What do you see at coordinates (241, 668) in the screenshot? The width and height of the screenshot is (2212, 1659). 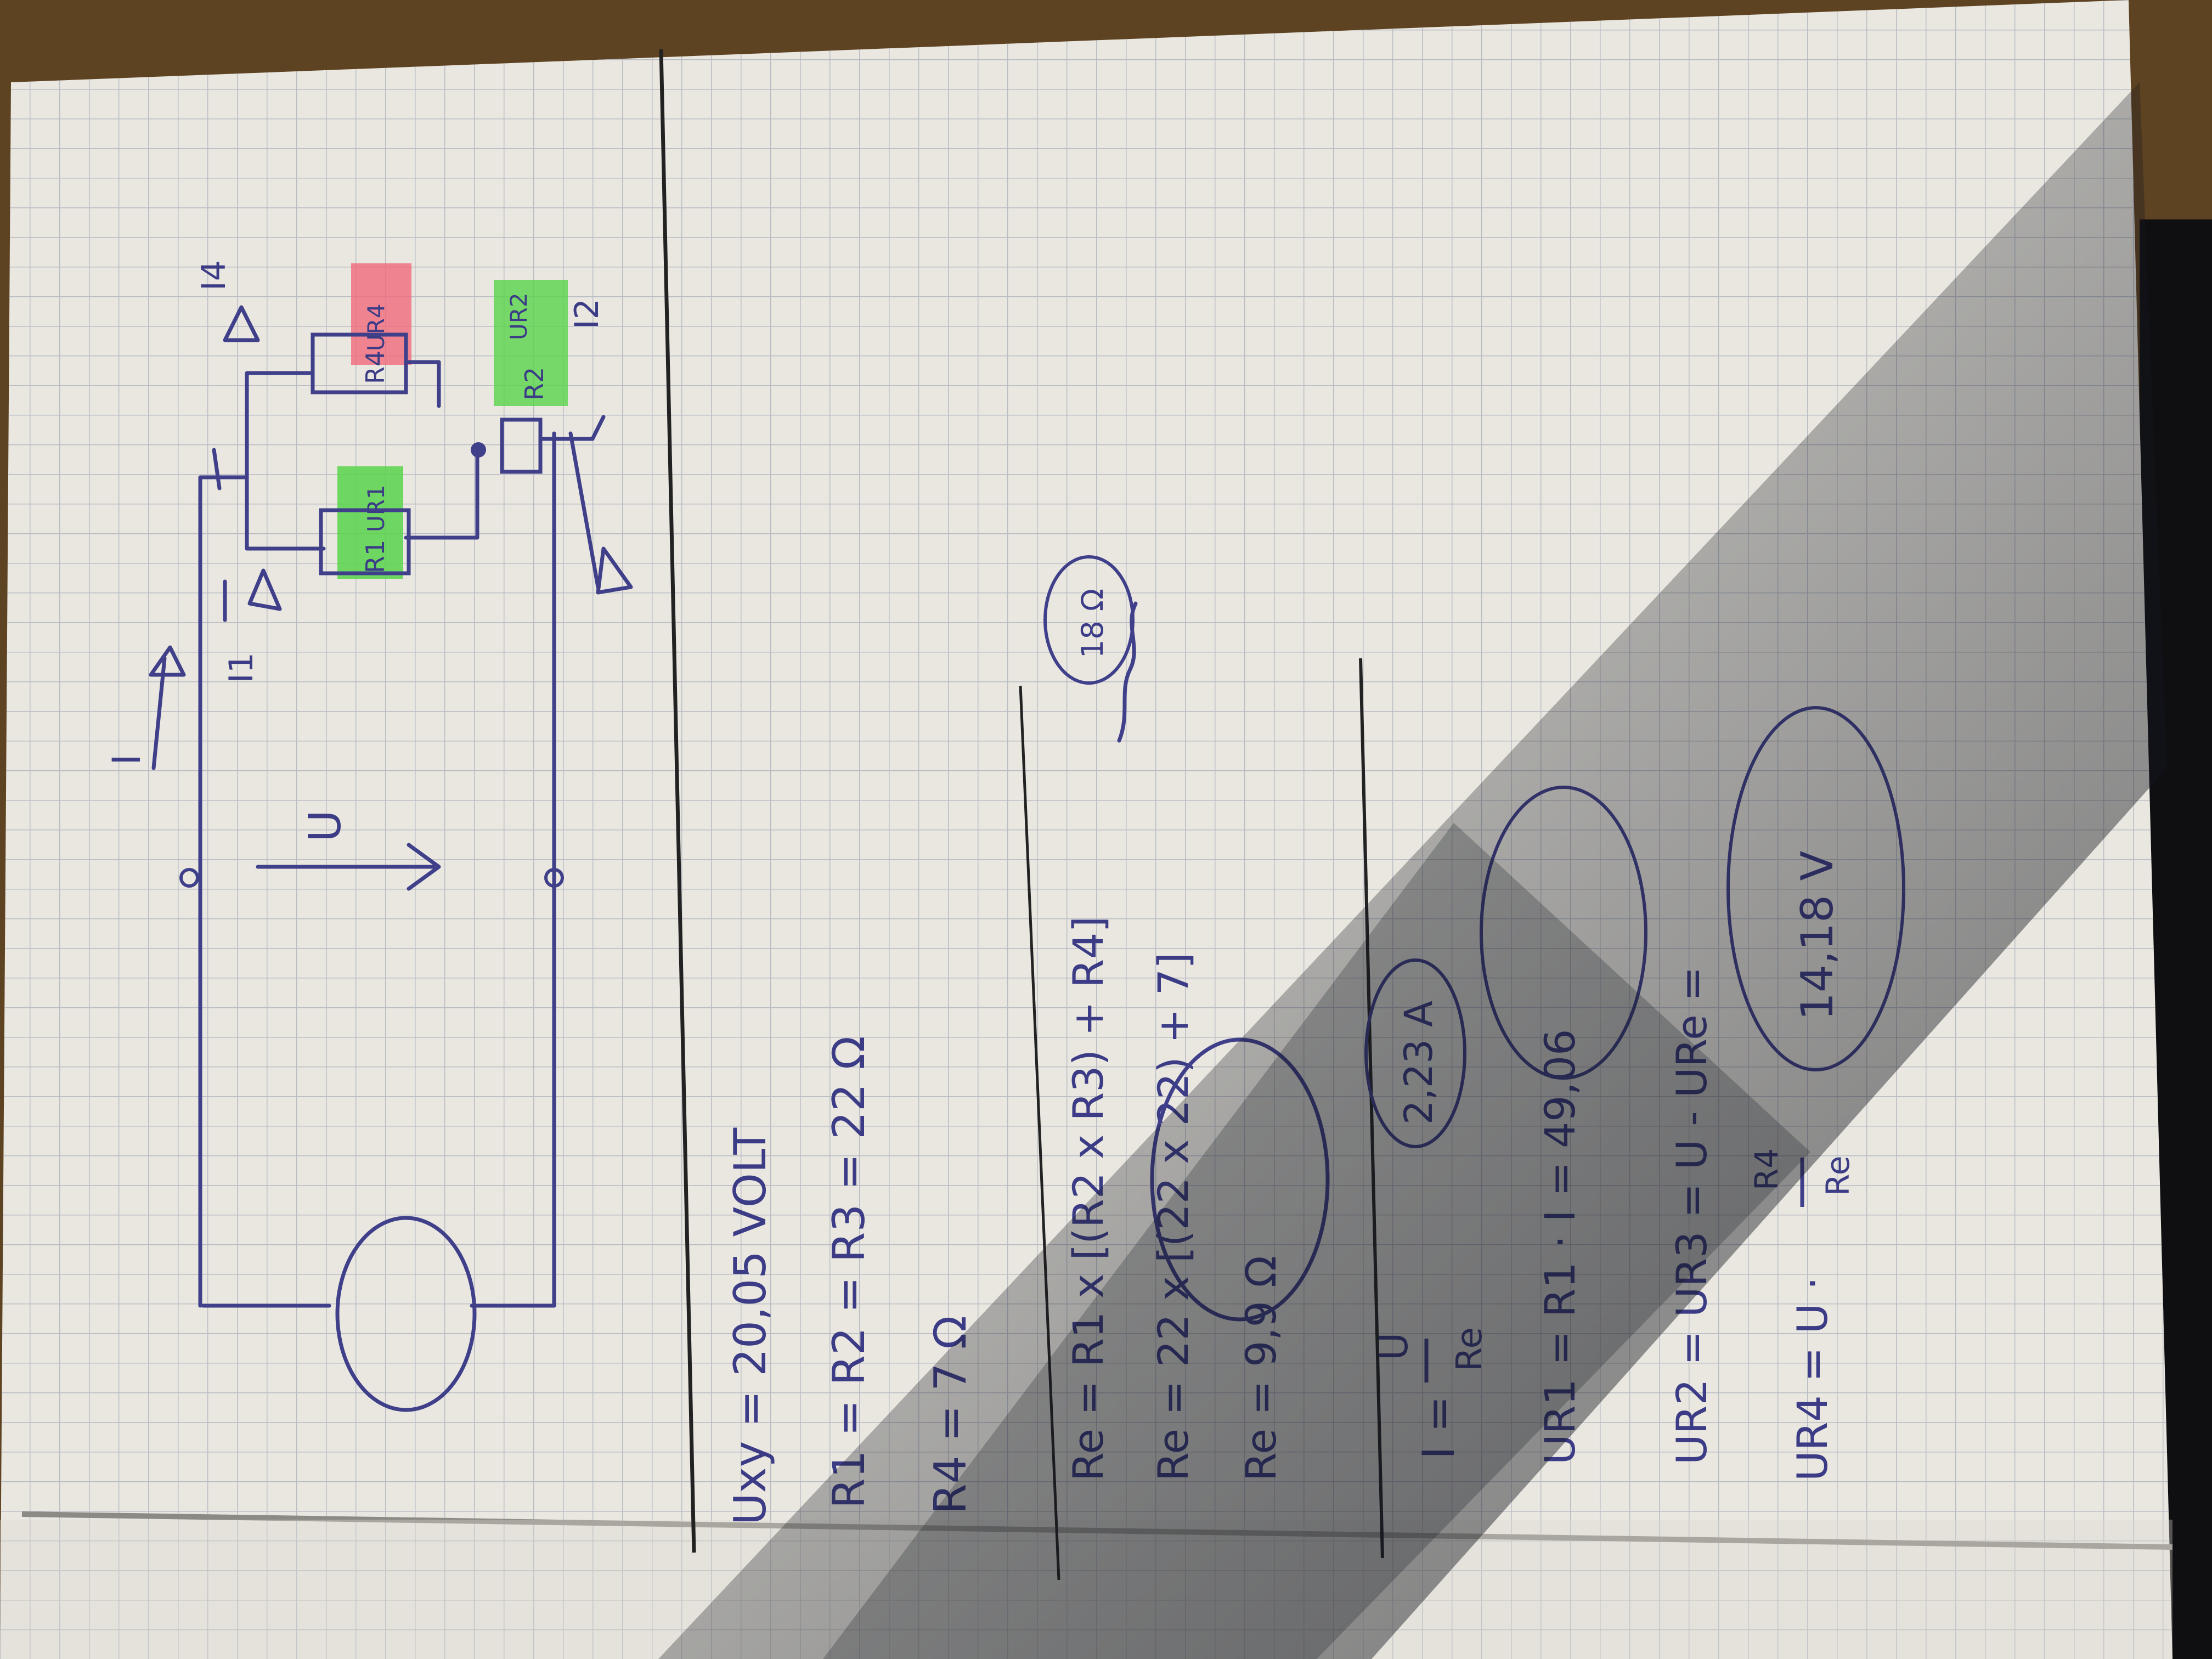 I see `label-current-i1: I1` at bounding box center [241, 668].